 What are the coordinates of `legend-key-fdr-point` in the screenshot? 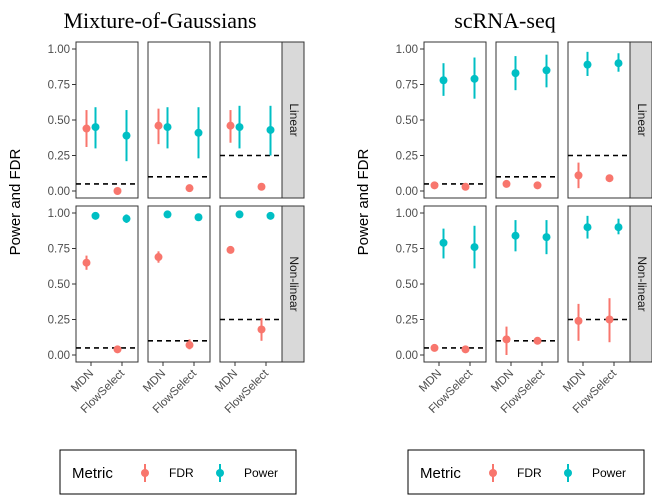 It's located at (493, 473).